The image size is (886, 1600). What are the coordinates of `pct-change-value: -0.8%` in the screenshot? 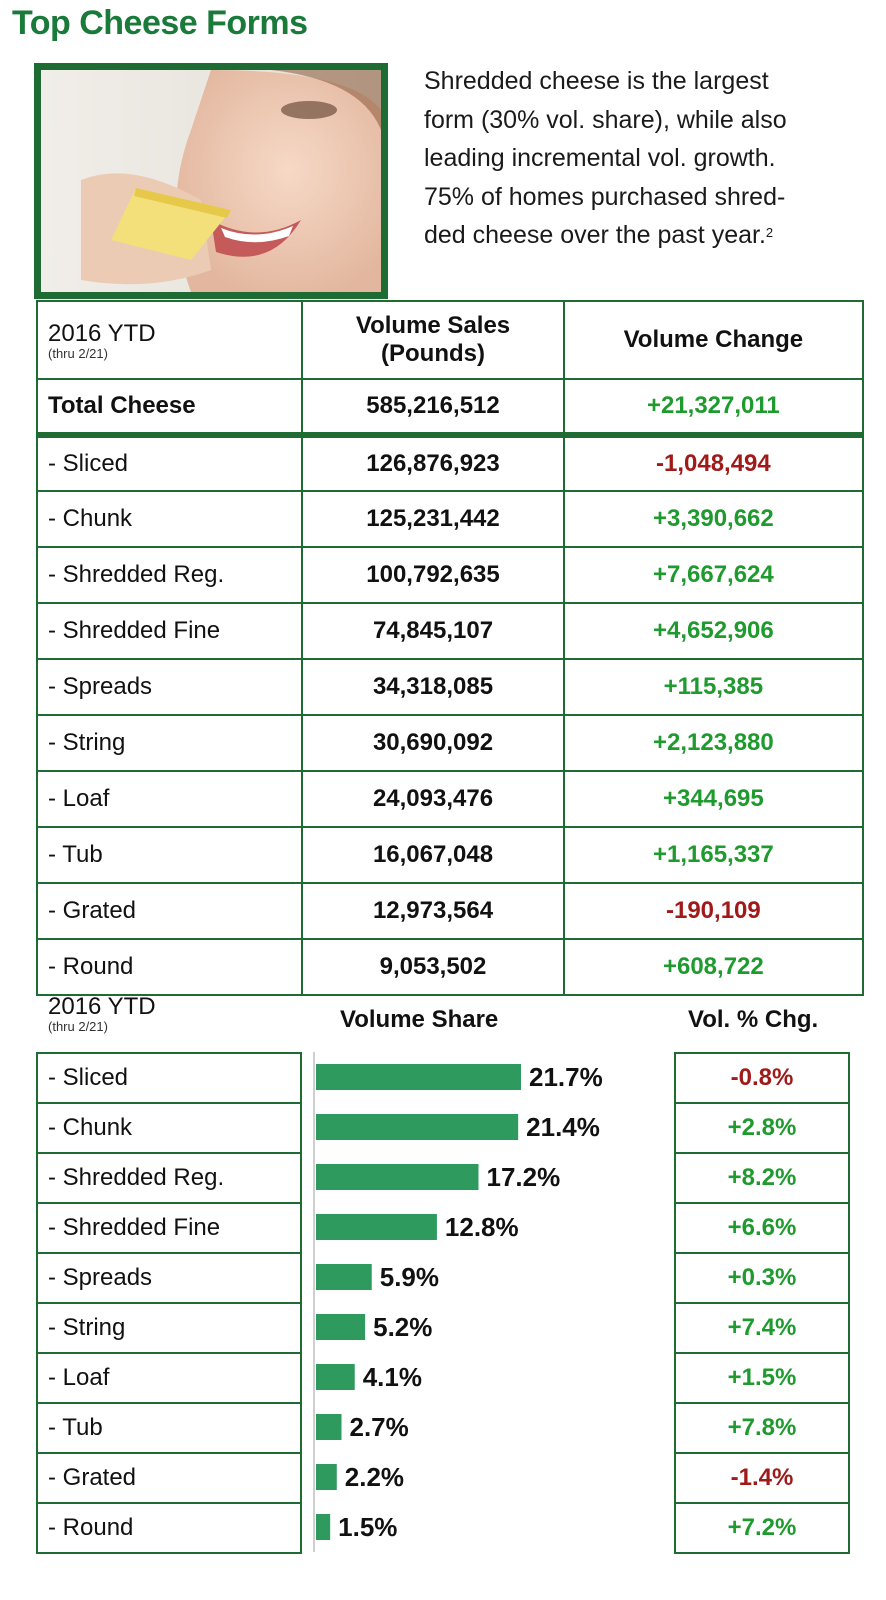 It's located at (762, 1078).